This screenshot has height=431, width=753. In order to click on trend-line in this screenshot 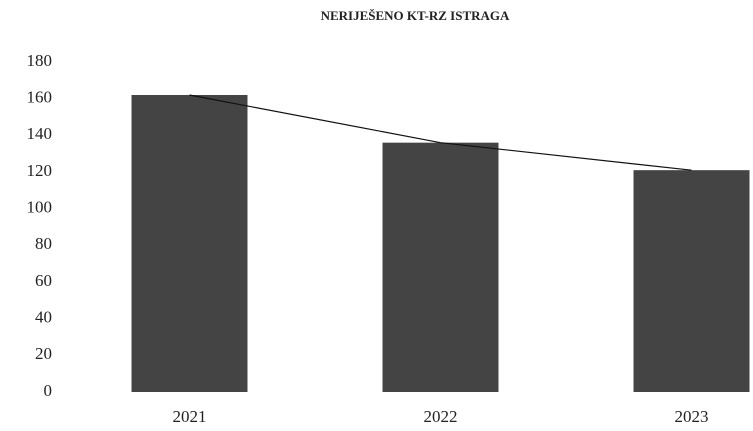, I will do `click(440, 132)`.